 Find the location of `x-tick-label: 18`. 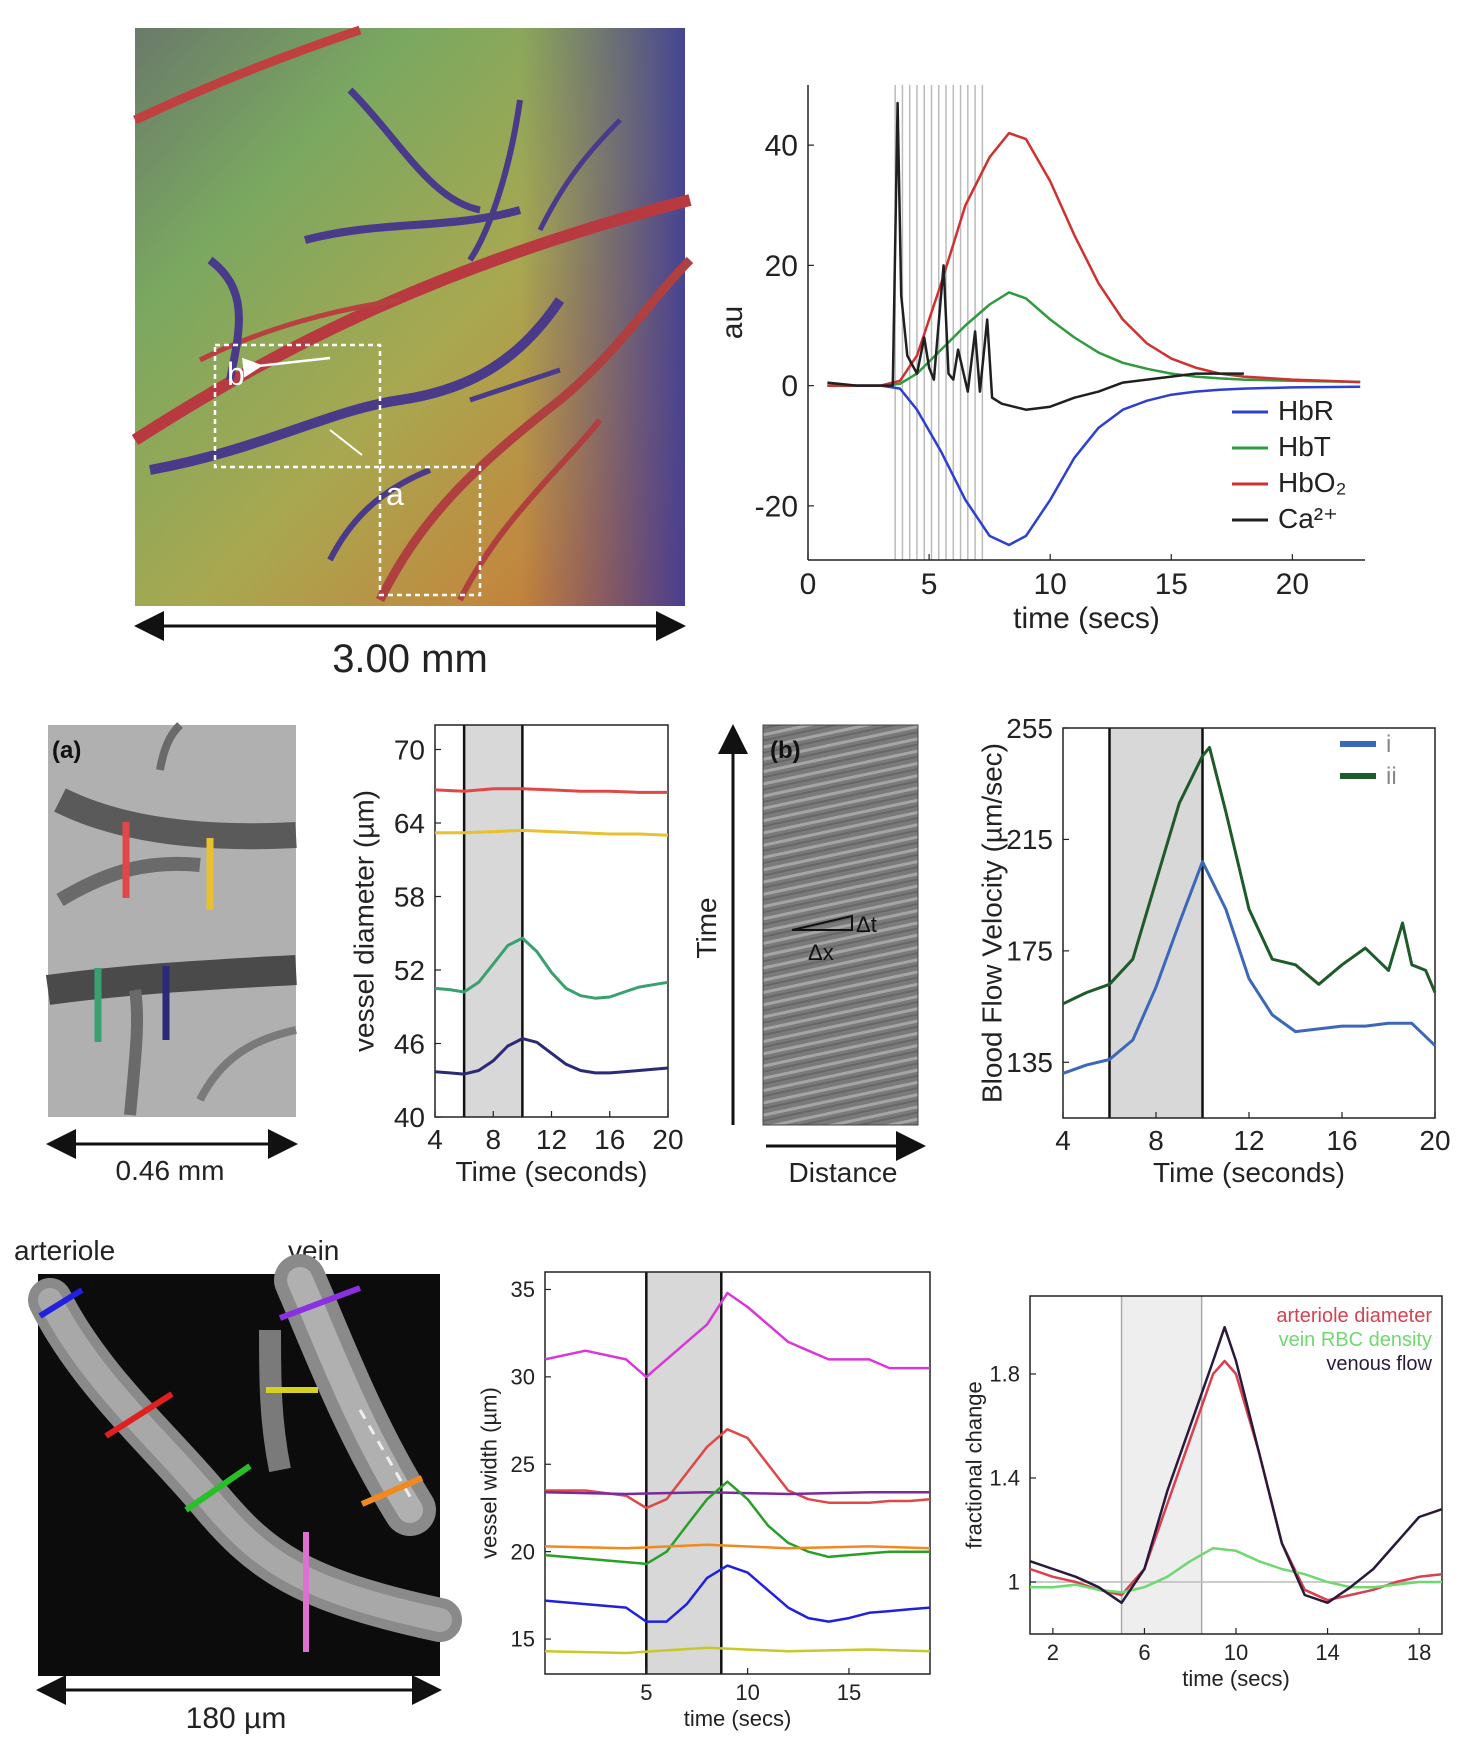

x-tick-label: 18 is located at coordinates (1419, 1652).